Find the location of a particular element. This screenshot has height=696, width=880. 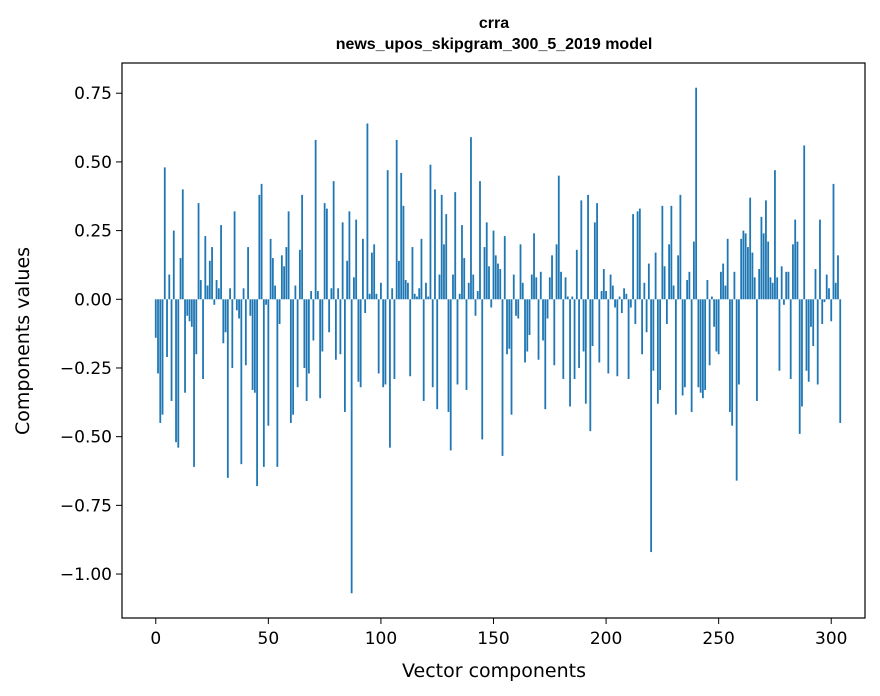

y-tick-label: −0.75 is located at coordinates (86, 506).